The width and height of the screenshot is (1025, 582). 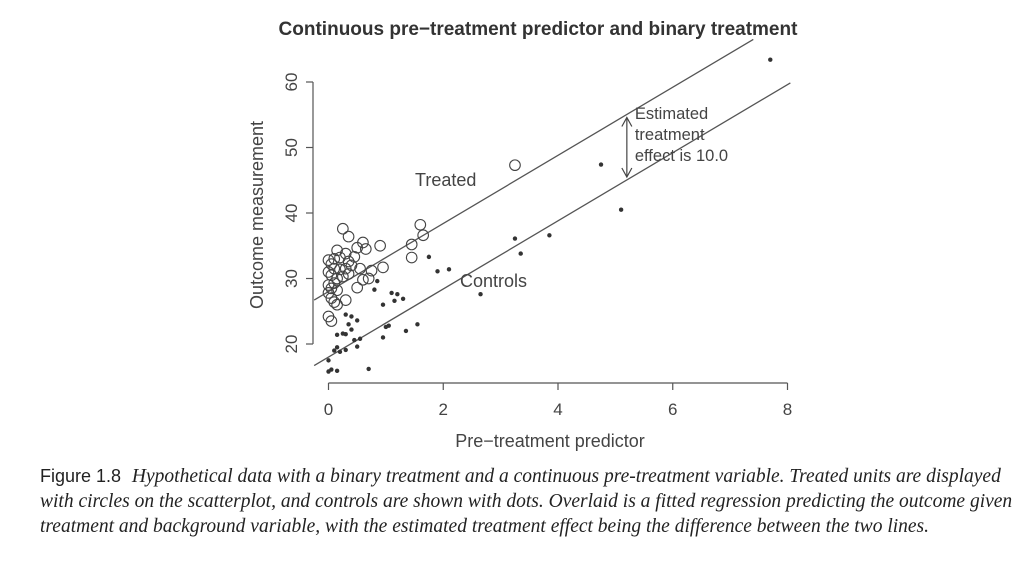 I want to click on effect-arrow-head-down, so click(x=627, y=173).